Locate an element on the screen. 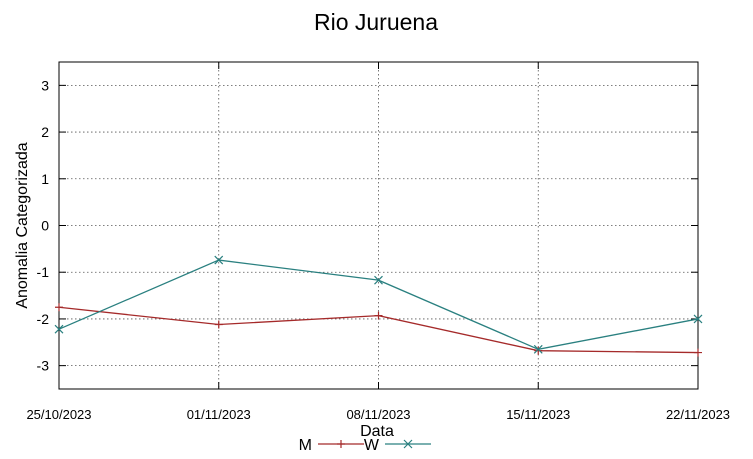 The height and width of the screenshot is (459, 753). legend-label: M is located at coordinates (305, 445).